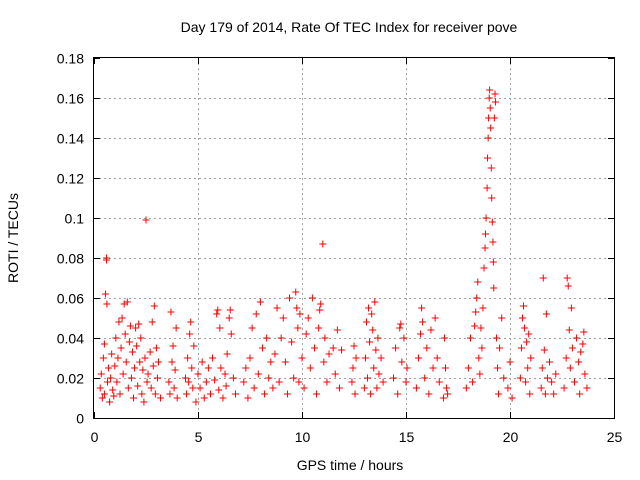  Describe the element at coordinates (95, 437) in the screenshot. I see `x-tick-label: 0` at that location.